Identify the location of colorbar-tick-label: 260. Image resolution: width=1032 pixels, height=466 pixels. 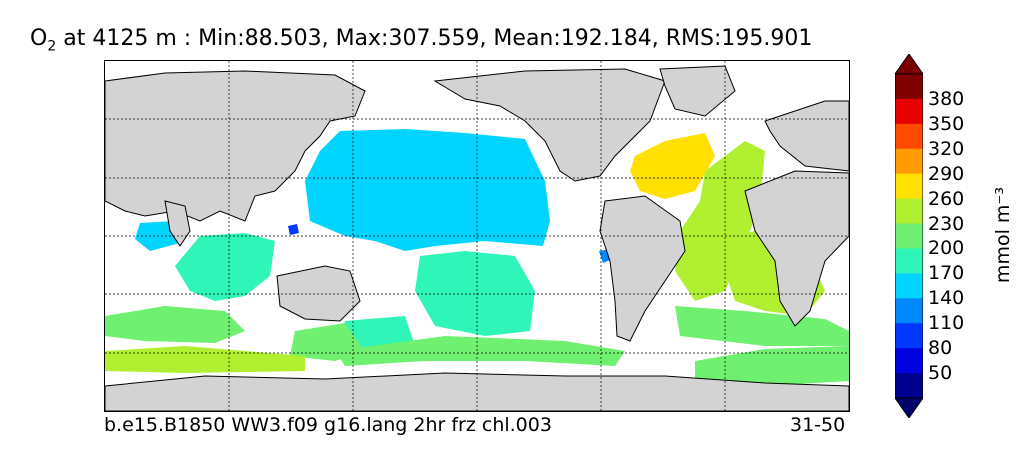
(946, 198).